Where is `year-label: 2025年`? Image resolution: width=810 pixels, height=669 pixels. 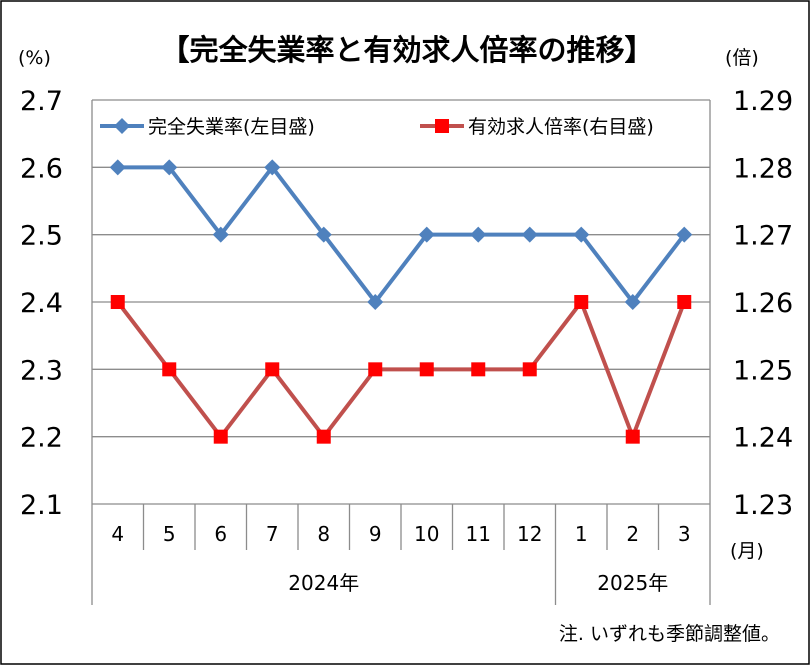
year-label: 2025年 is located at coordinates (632, 583).